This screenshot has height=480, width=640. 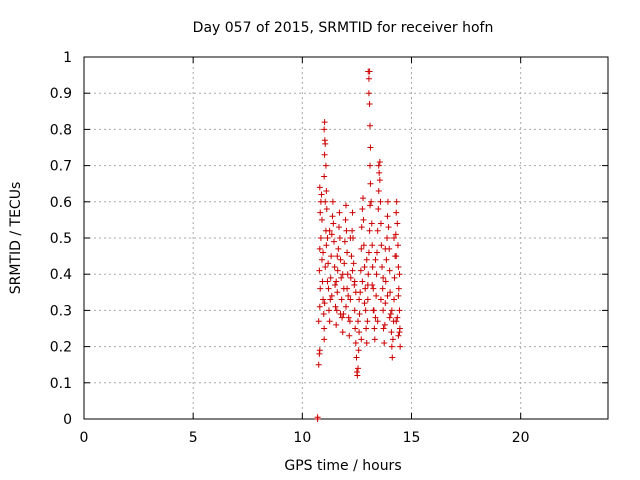 What do you see at coordinates (193, 438) in the screenshot?
I see `x-tick-label: 5` at bounding box center [193, 438].